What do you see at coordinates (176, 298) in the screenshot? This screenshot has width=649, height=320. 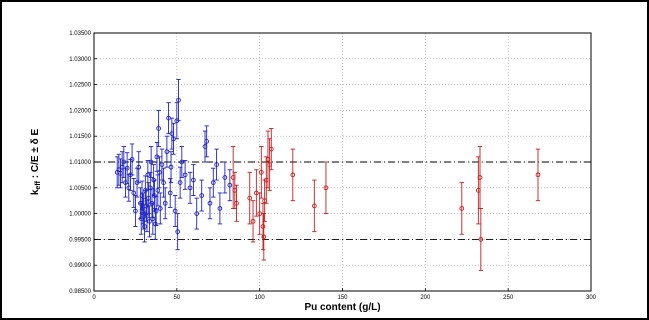 I see `x-tick-label: 50` at bounding box center [176, 298].